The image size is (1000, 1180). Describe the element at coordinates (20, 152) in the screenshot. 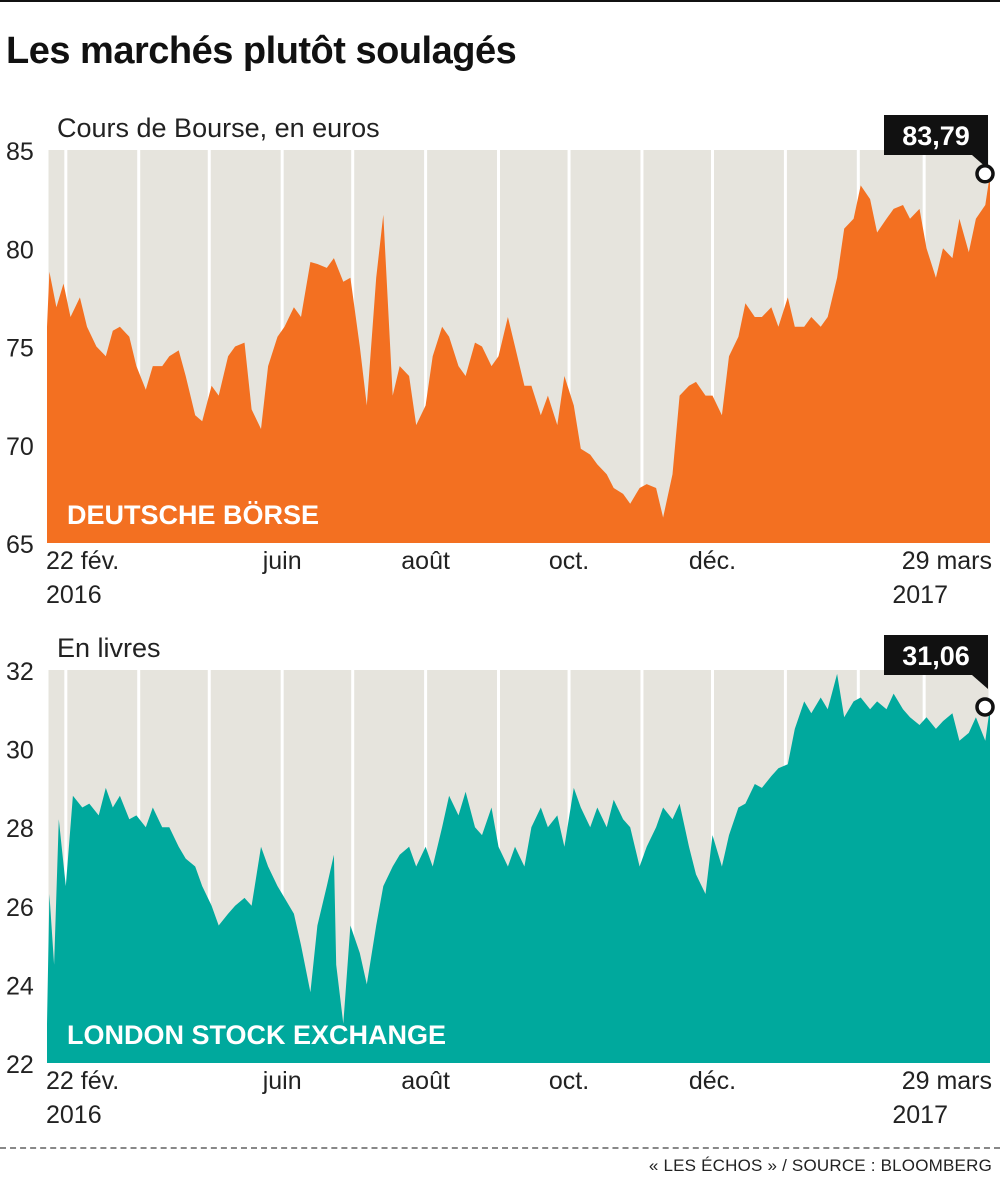

I see `y-tick-label: 85` at that location.